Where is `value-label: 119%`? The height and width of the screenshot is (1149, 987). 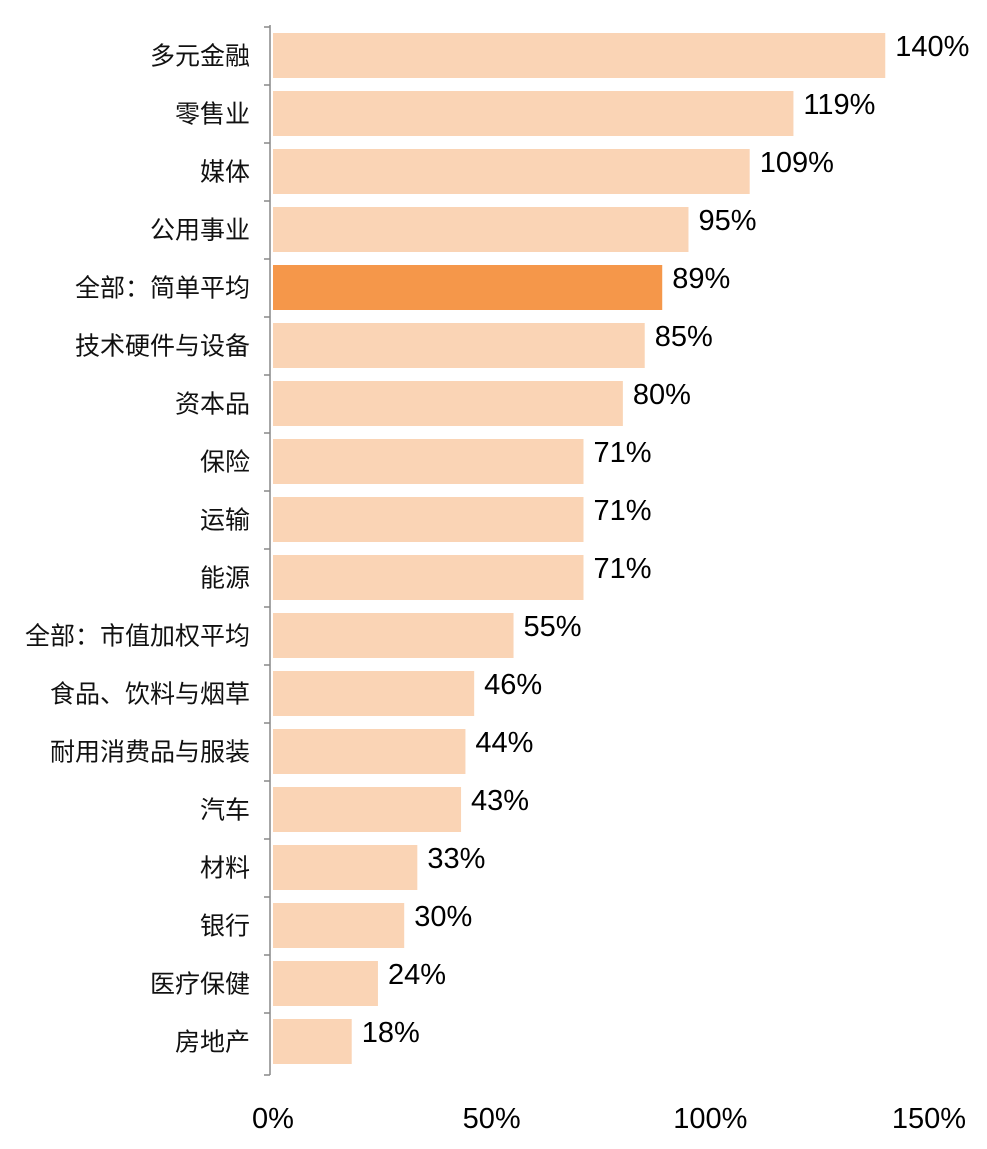
value-label: 119% is located at coordinates (839, 105).